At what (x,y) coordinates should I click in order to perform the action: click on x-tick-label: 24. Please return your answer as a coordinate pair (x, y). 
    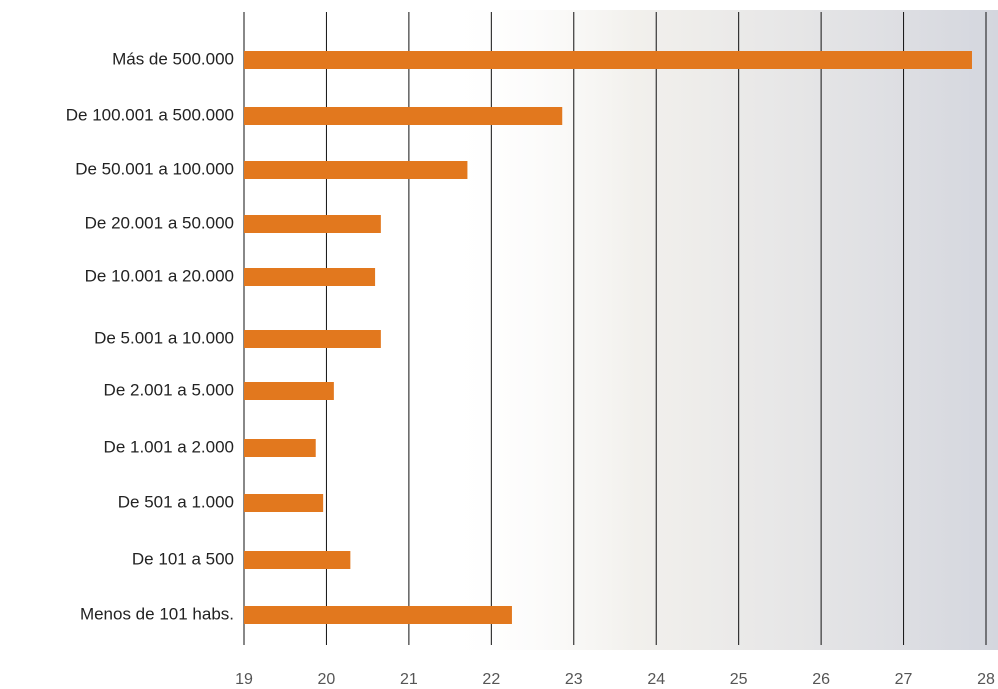
    Looking at the image, I should click on (656, 679).